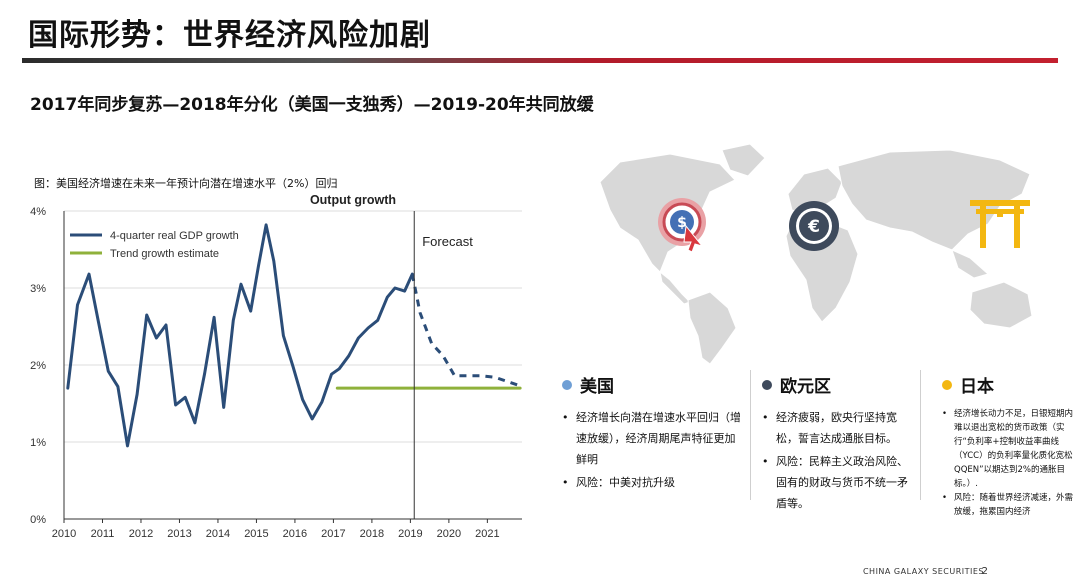 This screenshot has height=586, width=1080. What do you see at coordinates (174, 236) in the screenshot?
I see `legend-label: 4-quarter real GDP growth` at bounding box center [174, 236].